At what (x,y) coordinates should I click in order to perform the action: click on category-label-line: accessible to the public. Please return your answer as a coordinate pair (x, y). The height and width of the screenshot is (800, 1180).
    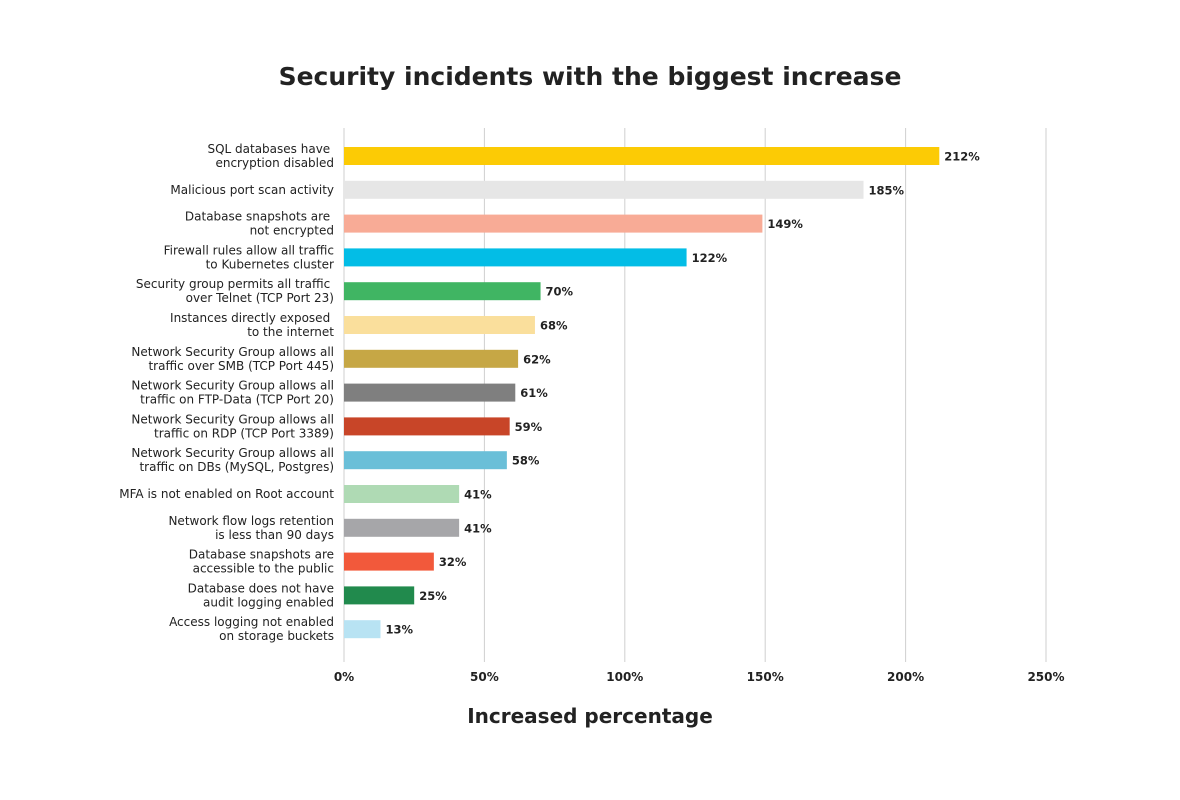
    Looking at the image, I should click on (263, 569).